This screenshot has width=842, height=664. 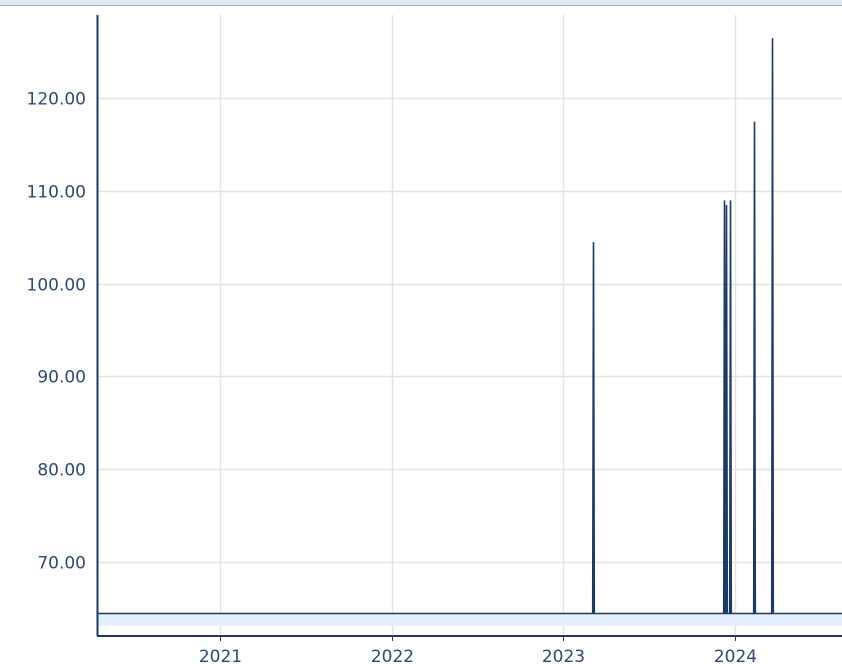 What do you see at coordinates (392, 655) in the screenshot?
I see `x-tick-label: 2022` at bounding box center [392, 655].